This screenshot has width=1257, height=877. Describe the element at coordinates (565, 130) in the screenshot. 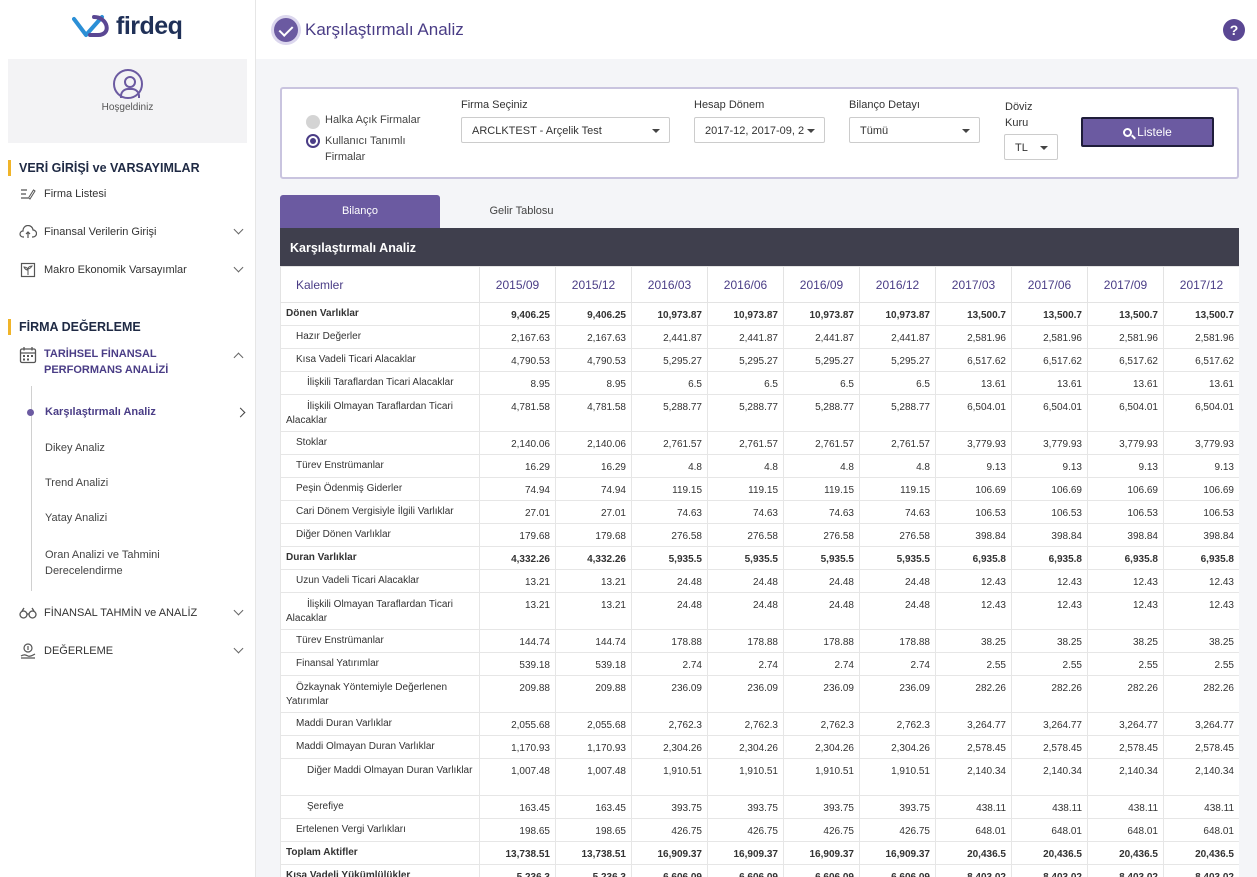

I see `firma-select: ARCLKTEST - Arçelik Test` at that location.